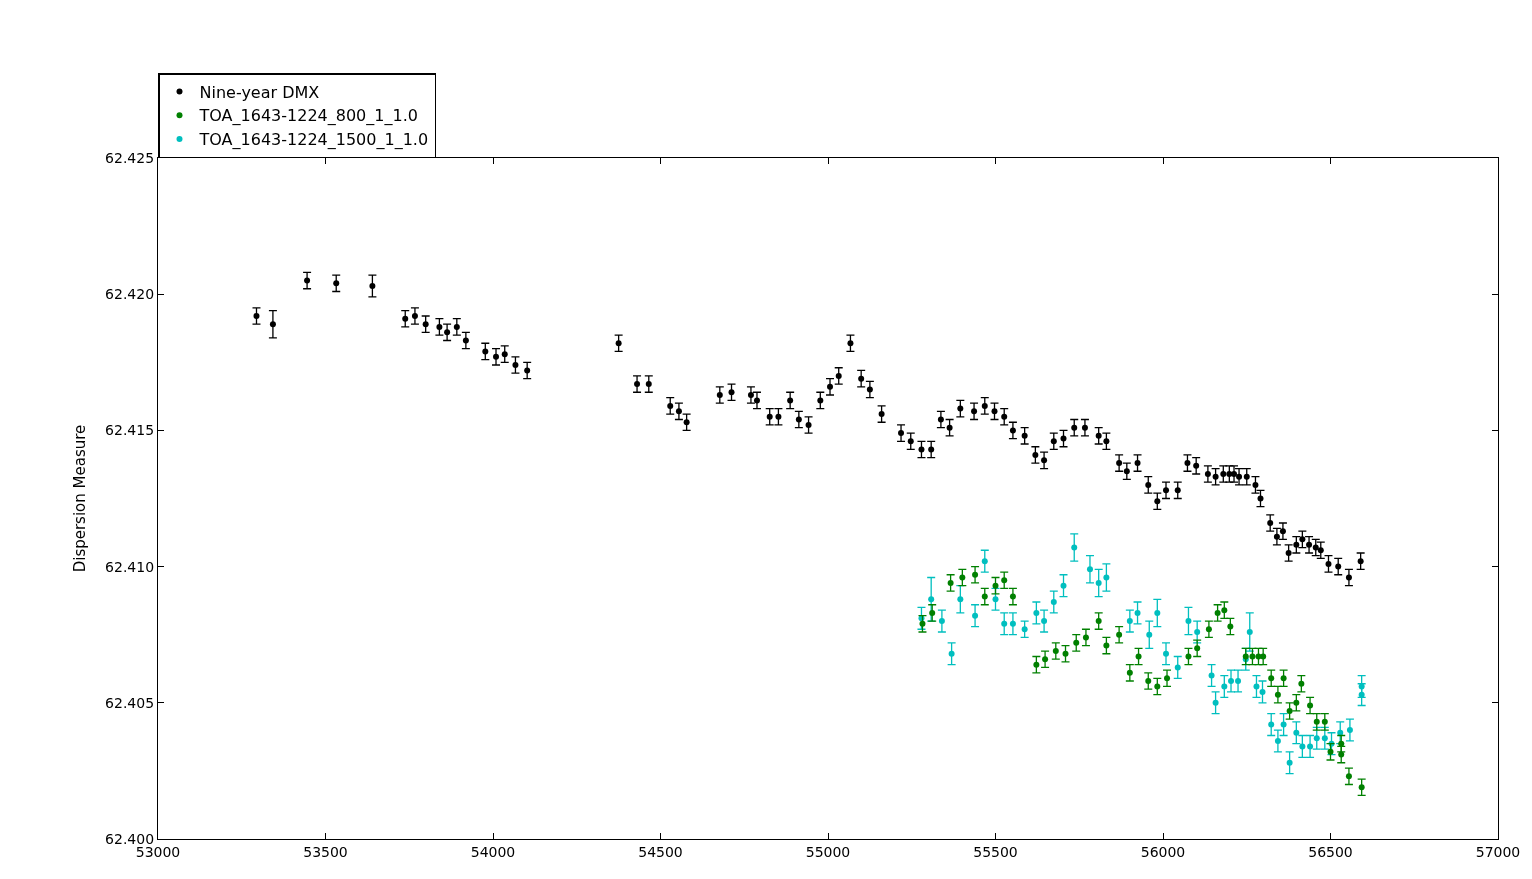  I want to click on y-tick-label: 62.420, so click(130, 294).